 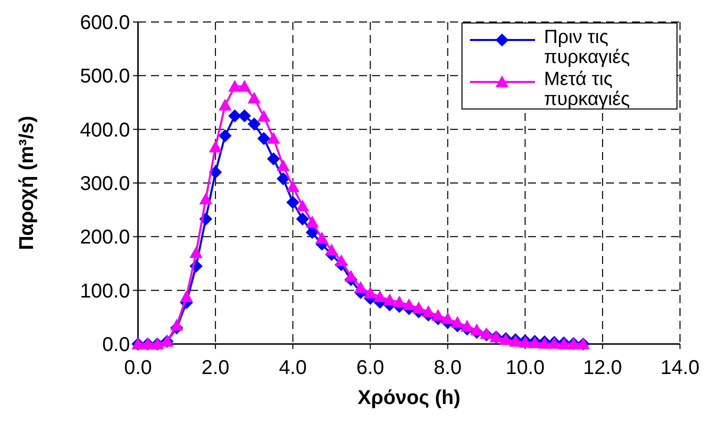 What do you see at coordinates (680, 368) in the screenshot?
I see `x-tick-label: 14.0` at bounding box center [680, 368].